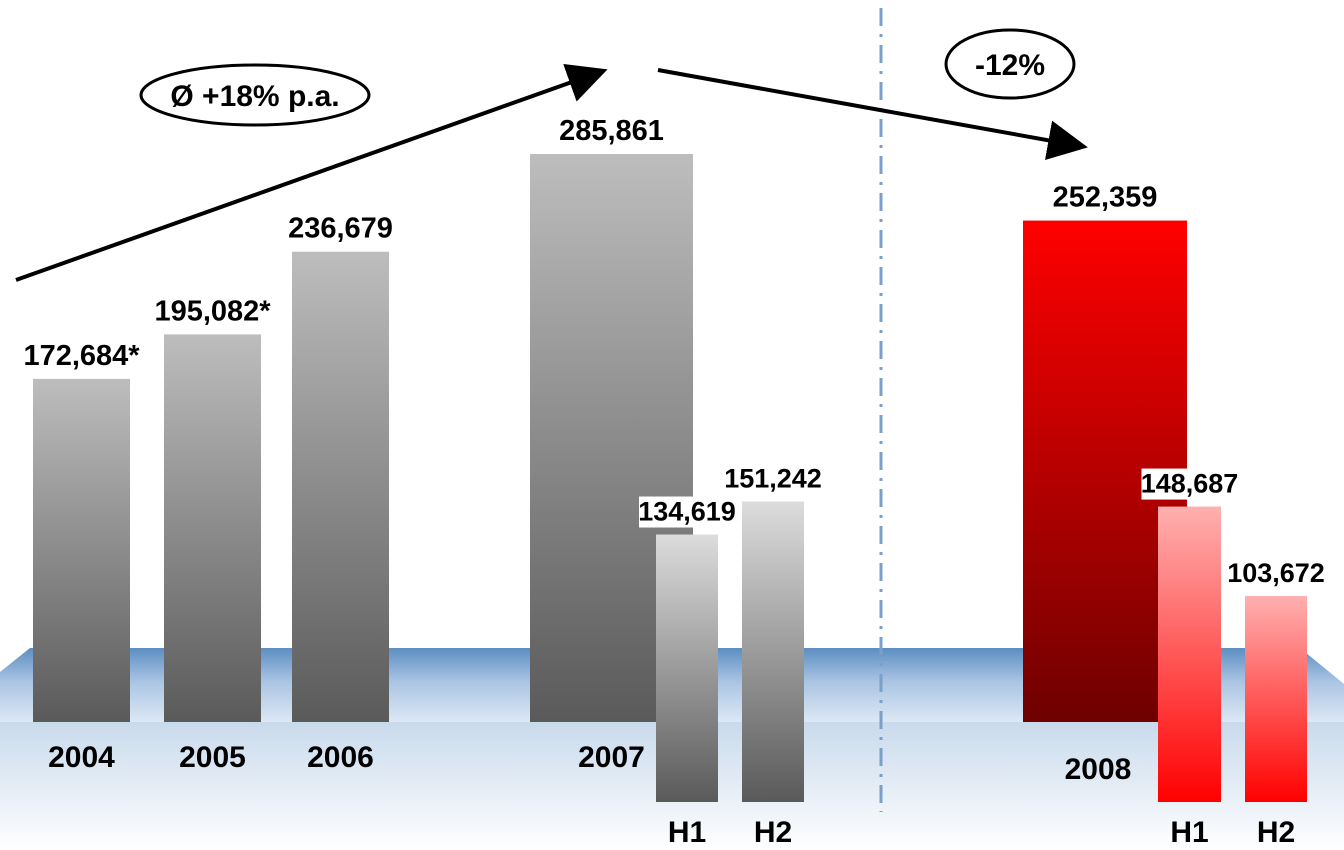 This screenshot has height=850, width=1344. Describe the element at coordinates (340, 229) in the screenshot. I see `value-label-y2006: 236,679` at that location.